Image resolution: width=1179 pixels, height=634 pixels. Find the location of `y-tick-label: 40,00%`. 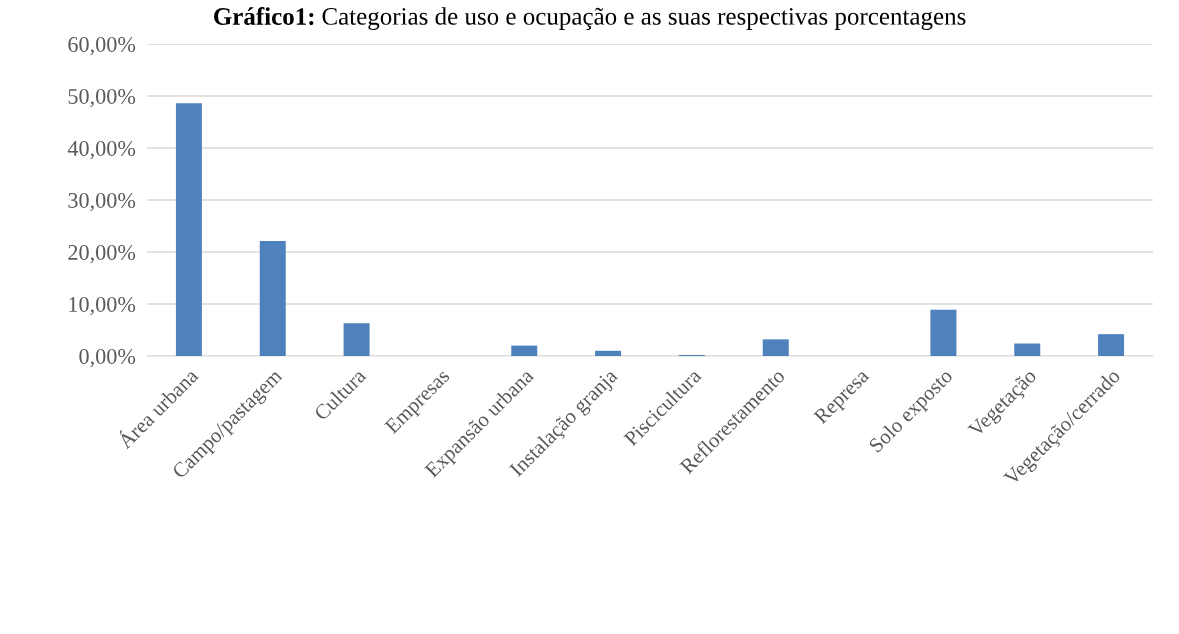

y-tick-label: 40,00% is located at coordinates (101, 150).